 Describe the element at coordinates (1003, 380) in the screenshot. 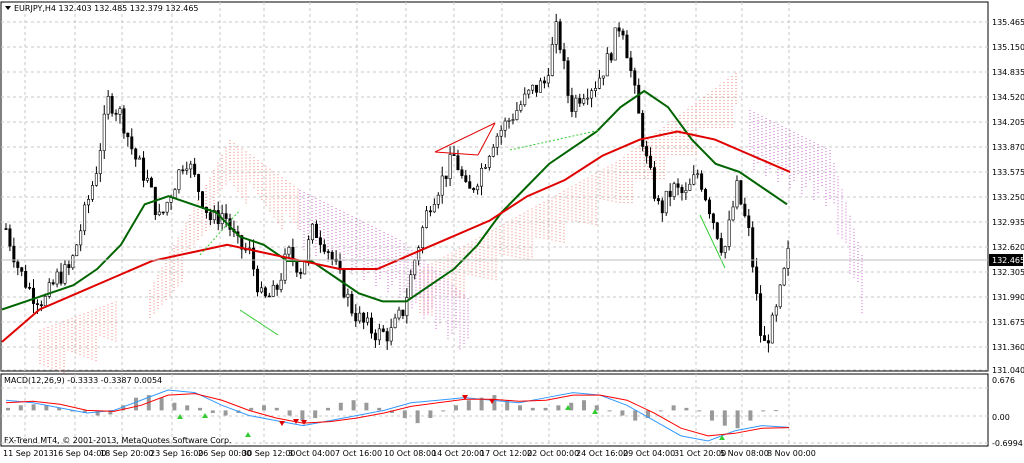

I see `macd-axis-label: 0.676` at that location.